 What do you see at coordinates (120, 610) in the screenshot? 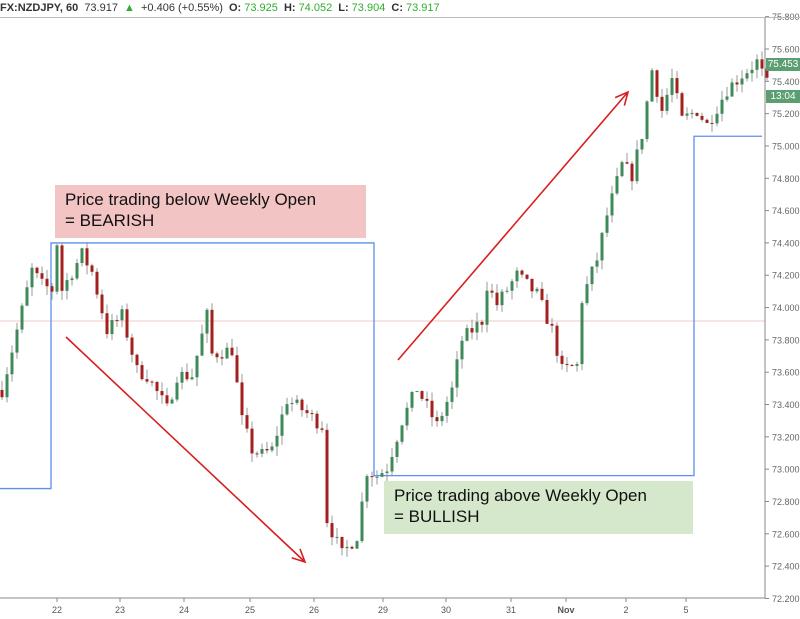
I see `x-tick-label: 23` at bounding box center [120, 610].